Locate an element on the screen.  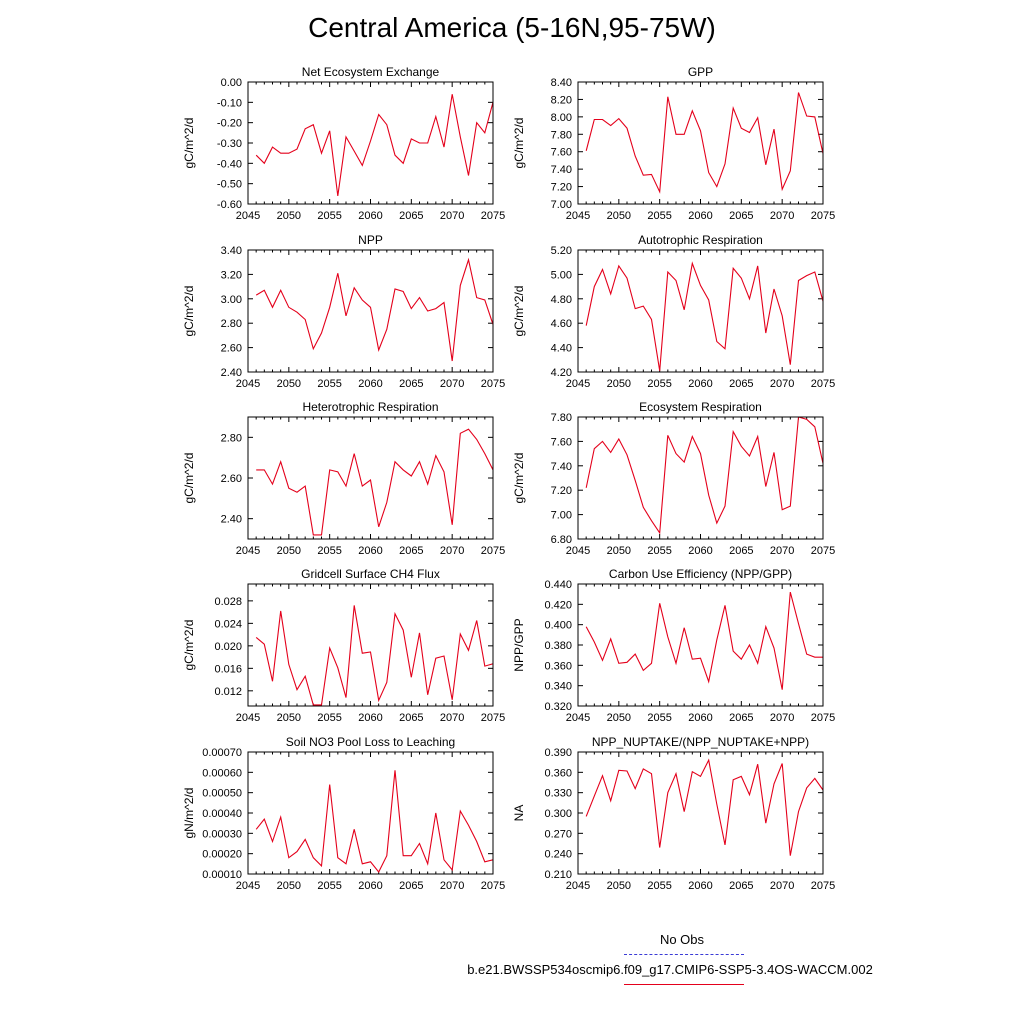
panel-title: GPP is located at coordinates (700, 72).